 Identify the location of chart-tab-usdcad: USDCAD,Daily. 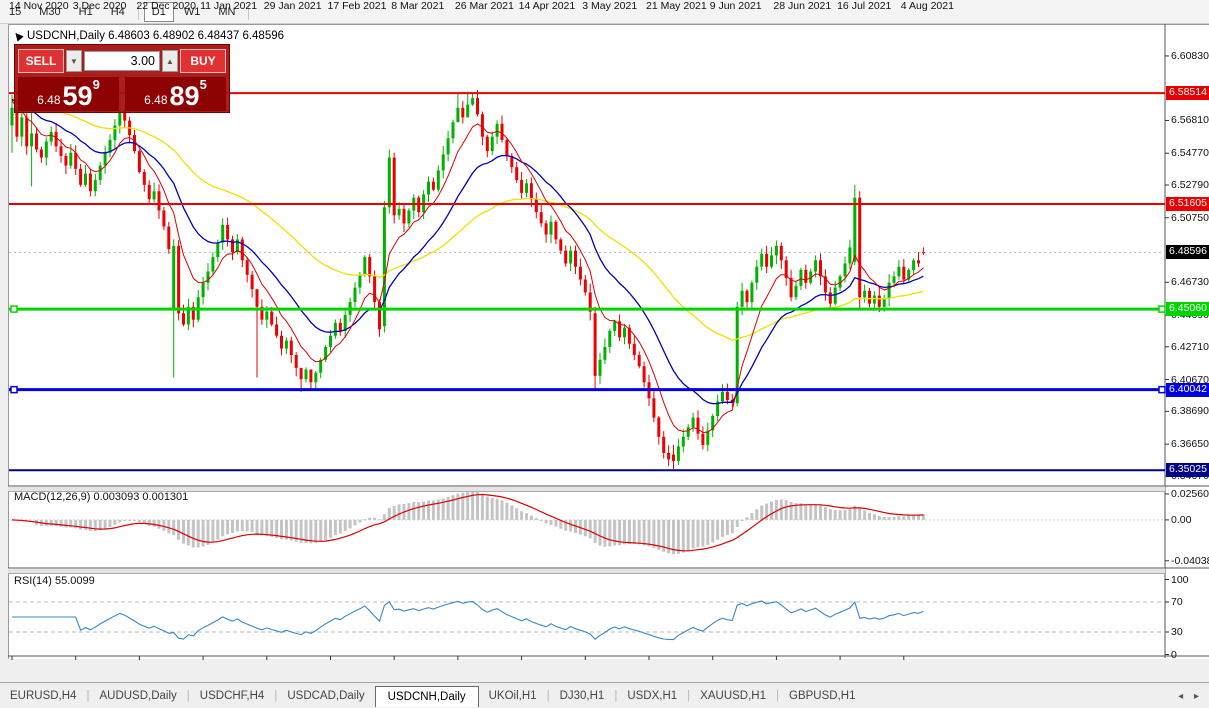
(326, 696).